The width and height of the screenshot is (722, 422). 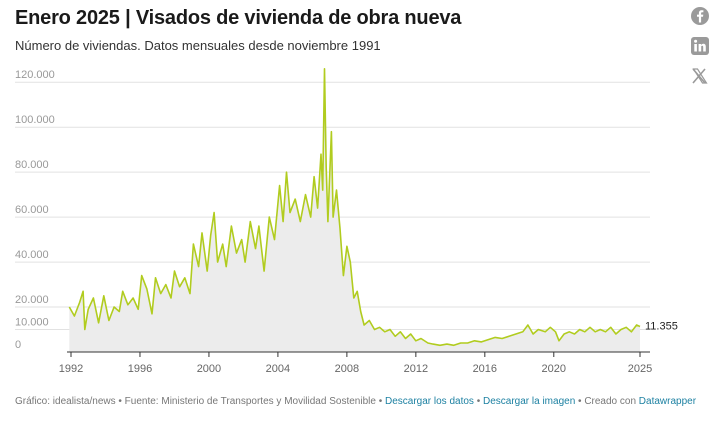 What do you see at coordinates (347, 369) in the screenshot?
I see `x-tick-label: 2008` at bounding box center [347, 369].